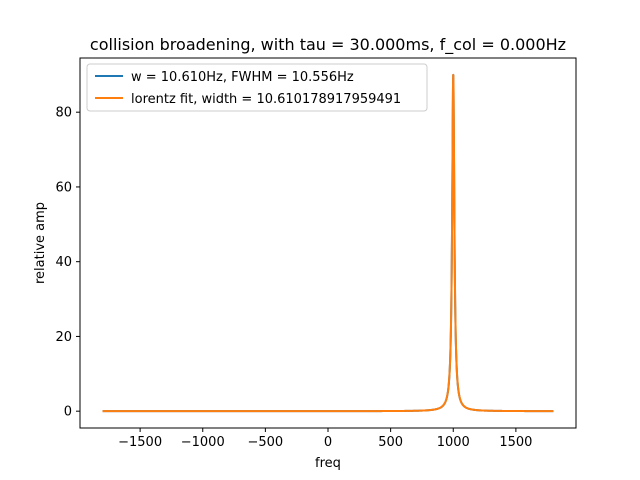 Image resolution: width=640 pixels, height=480 pixels. What do you see at coordinates (63, 187) in the screenshot?
I see `y-tick-label: 60` at bounding box center [63, 187].